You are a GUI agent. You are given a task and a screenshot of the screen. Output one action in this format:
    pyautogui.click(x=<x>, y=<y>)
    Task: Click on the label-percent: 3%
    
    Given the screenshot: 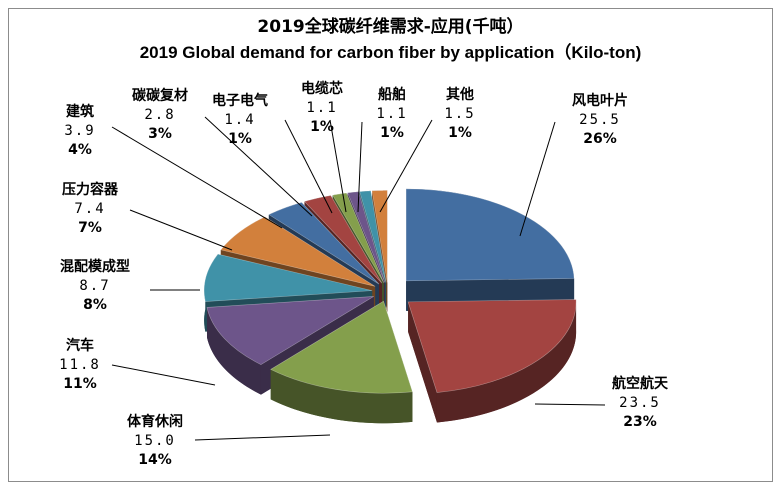 What is the action you would take?
    pyautogui.click(x=160, y=134)
    